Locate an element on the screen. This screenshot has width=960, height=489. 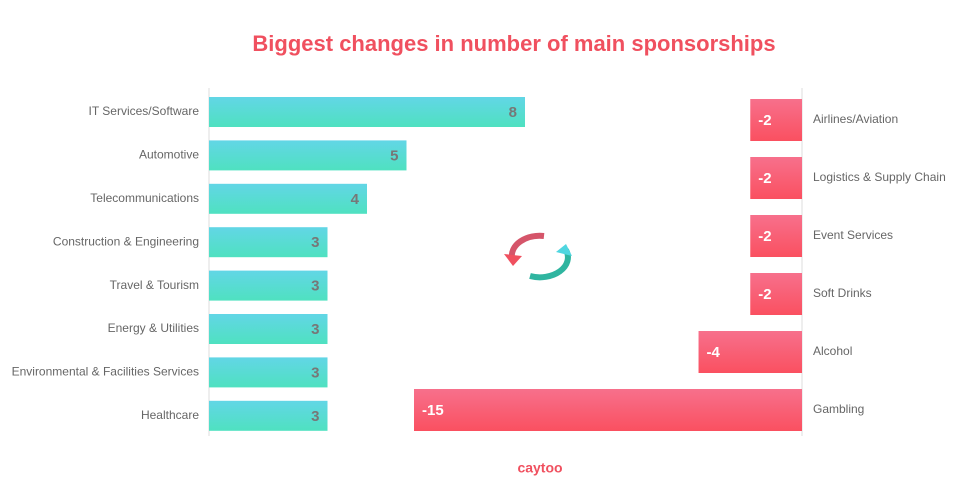
logo: caytoo is located at coordinates (539, 468).